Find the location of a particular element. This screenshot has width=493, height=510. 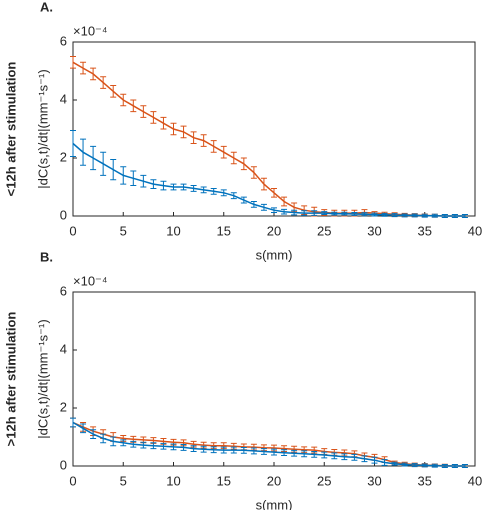

y-tick-label: 4 is located at coordinates (63, 348).